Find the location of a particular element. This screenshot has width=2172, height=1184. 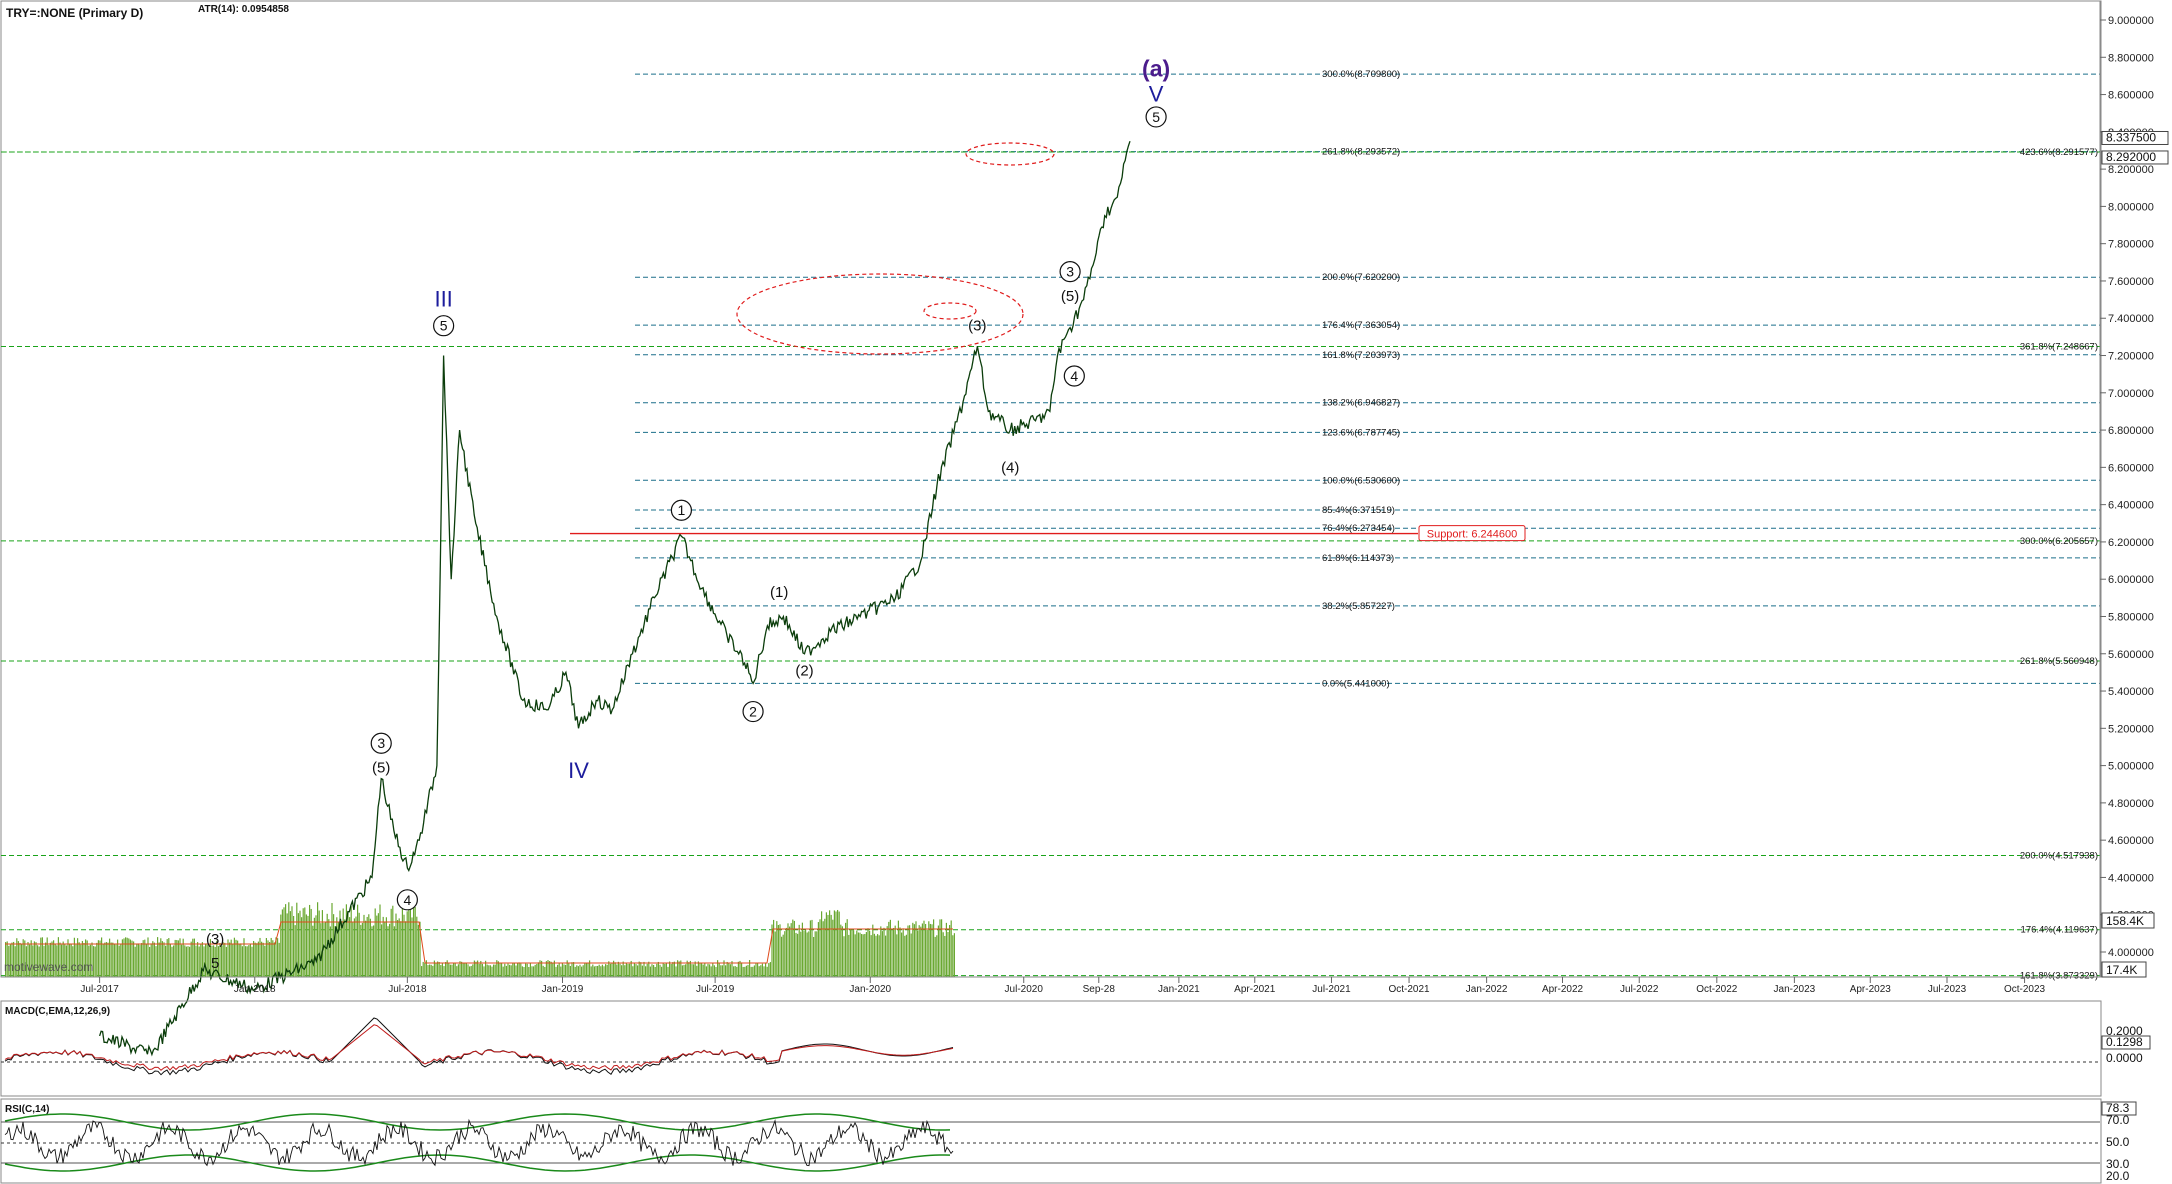

support-line-group: Support: 6.244600 is located at coordinates (1048, 533).